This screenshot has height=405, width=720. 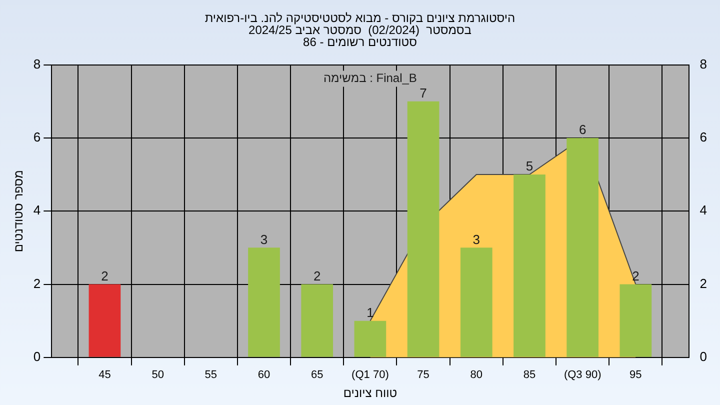 I want to click on annotation: במשימה : Final_B, so click(x=370, y=78).